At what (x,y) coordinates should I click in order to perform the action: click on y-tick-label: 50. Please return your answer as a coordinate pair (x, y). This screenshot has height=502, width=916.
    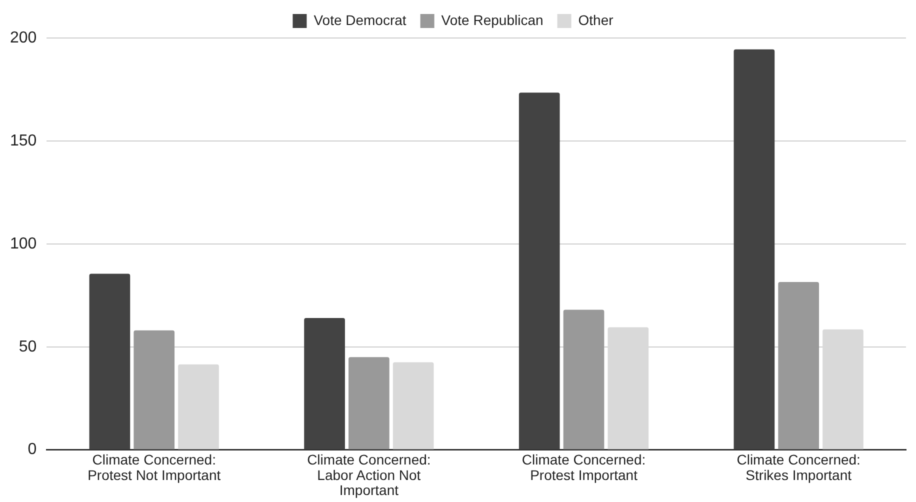
    Looking at the image, I should click on (27, 347).